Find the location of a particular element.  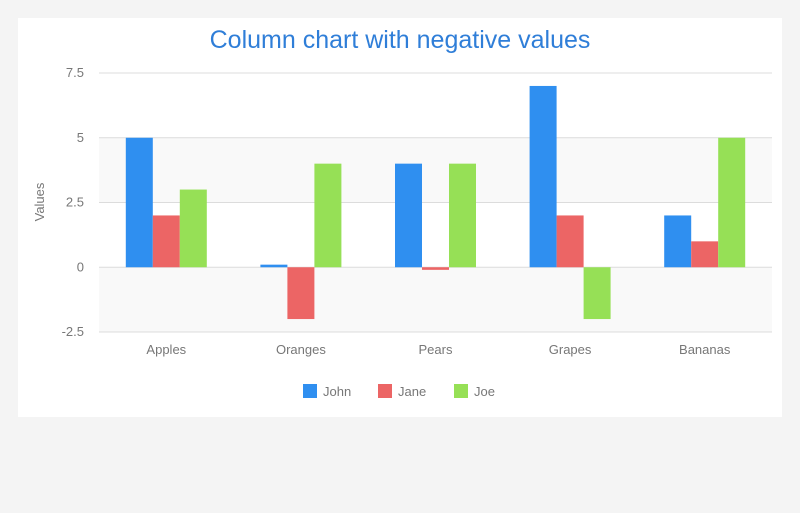

legend-label: Joe is located at coordinates (484, 391).